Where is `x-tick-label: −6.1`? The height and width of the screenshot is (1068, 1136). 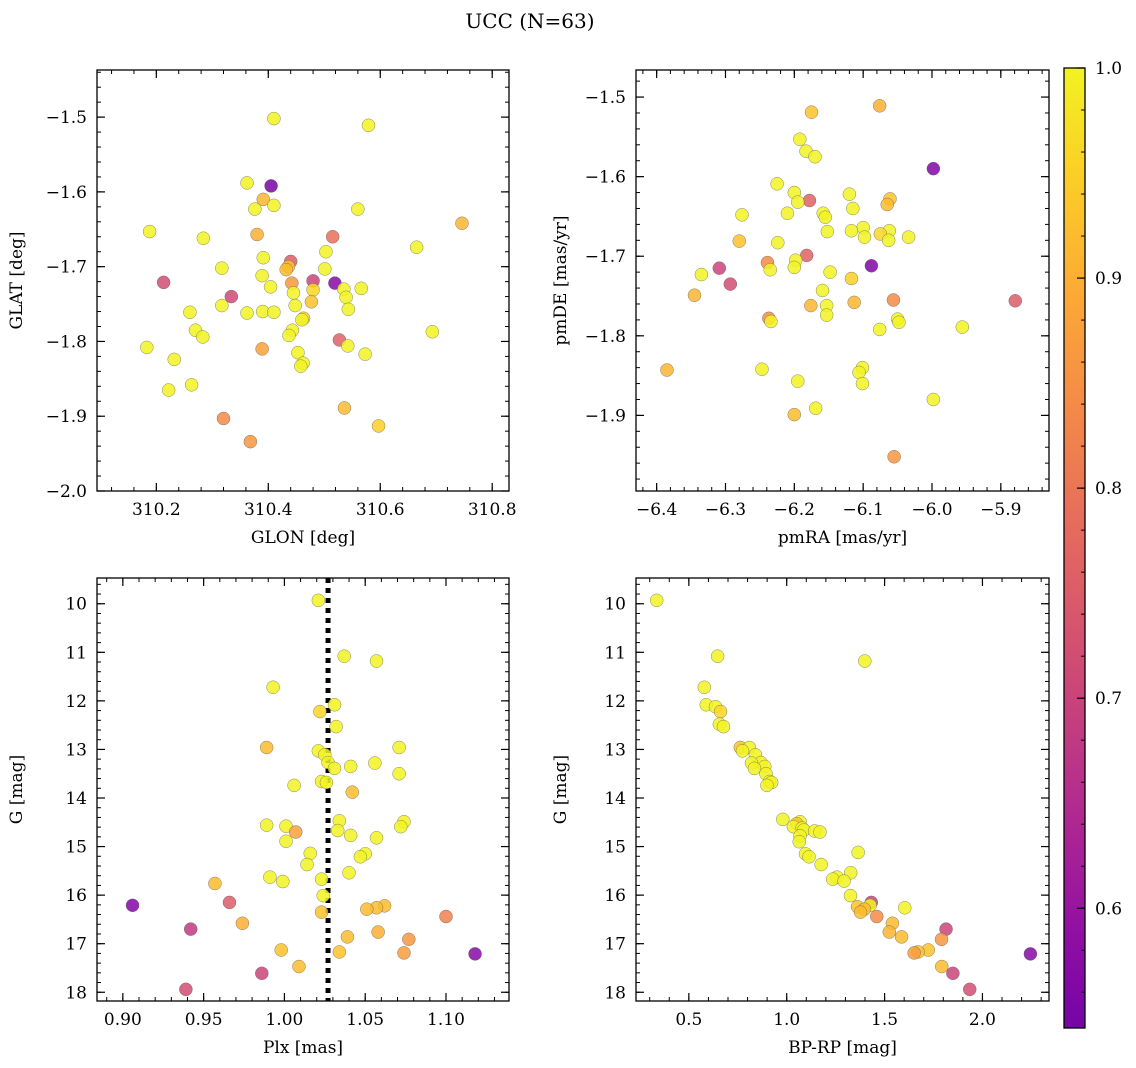
x-tick-label: −6.1 is located at coordinates (863, 510).